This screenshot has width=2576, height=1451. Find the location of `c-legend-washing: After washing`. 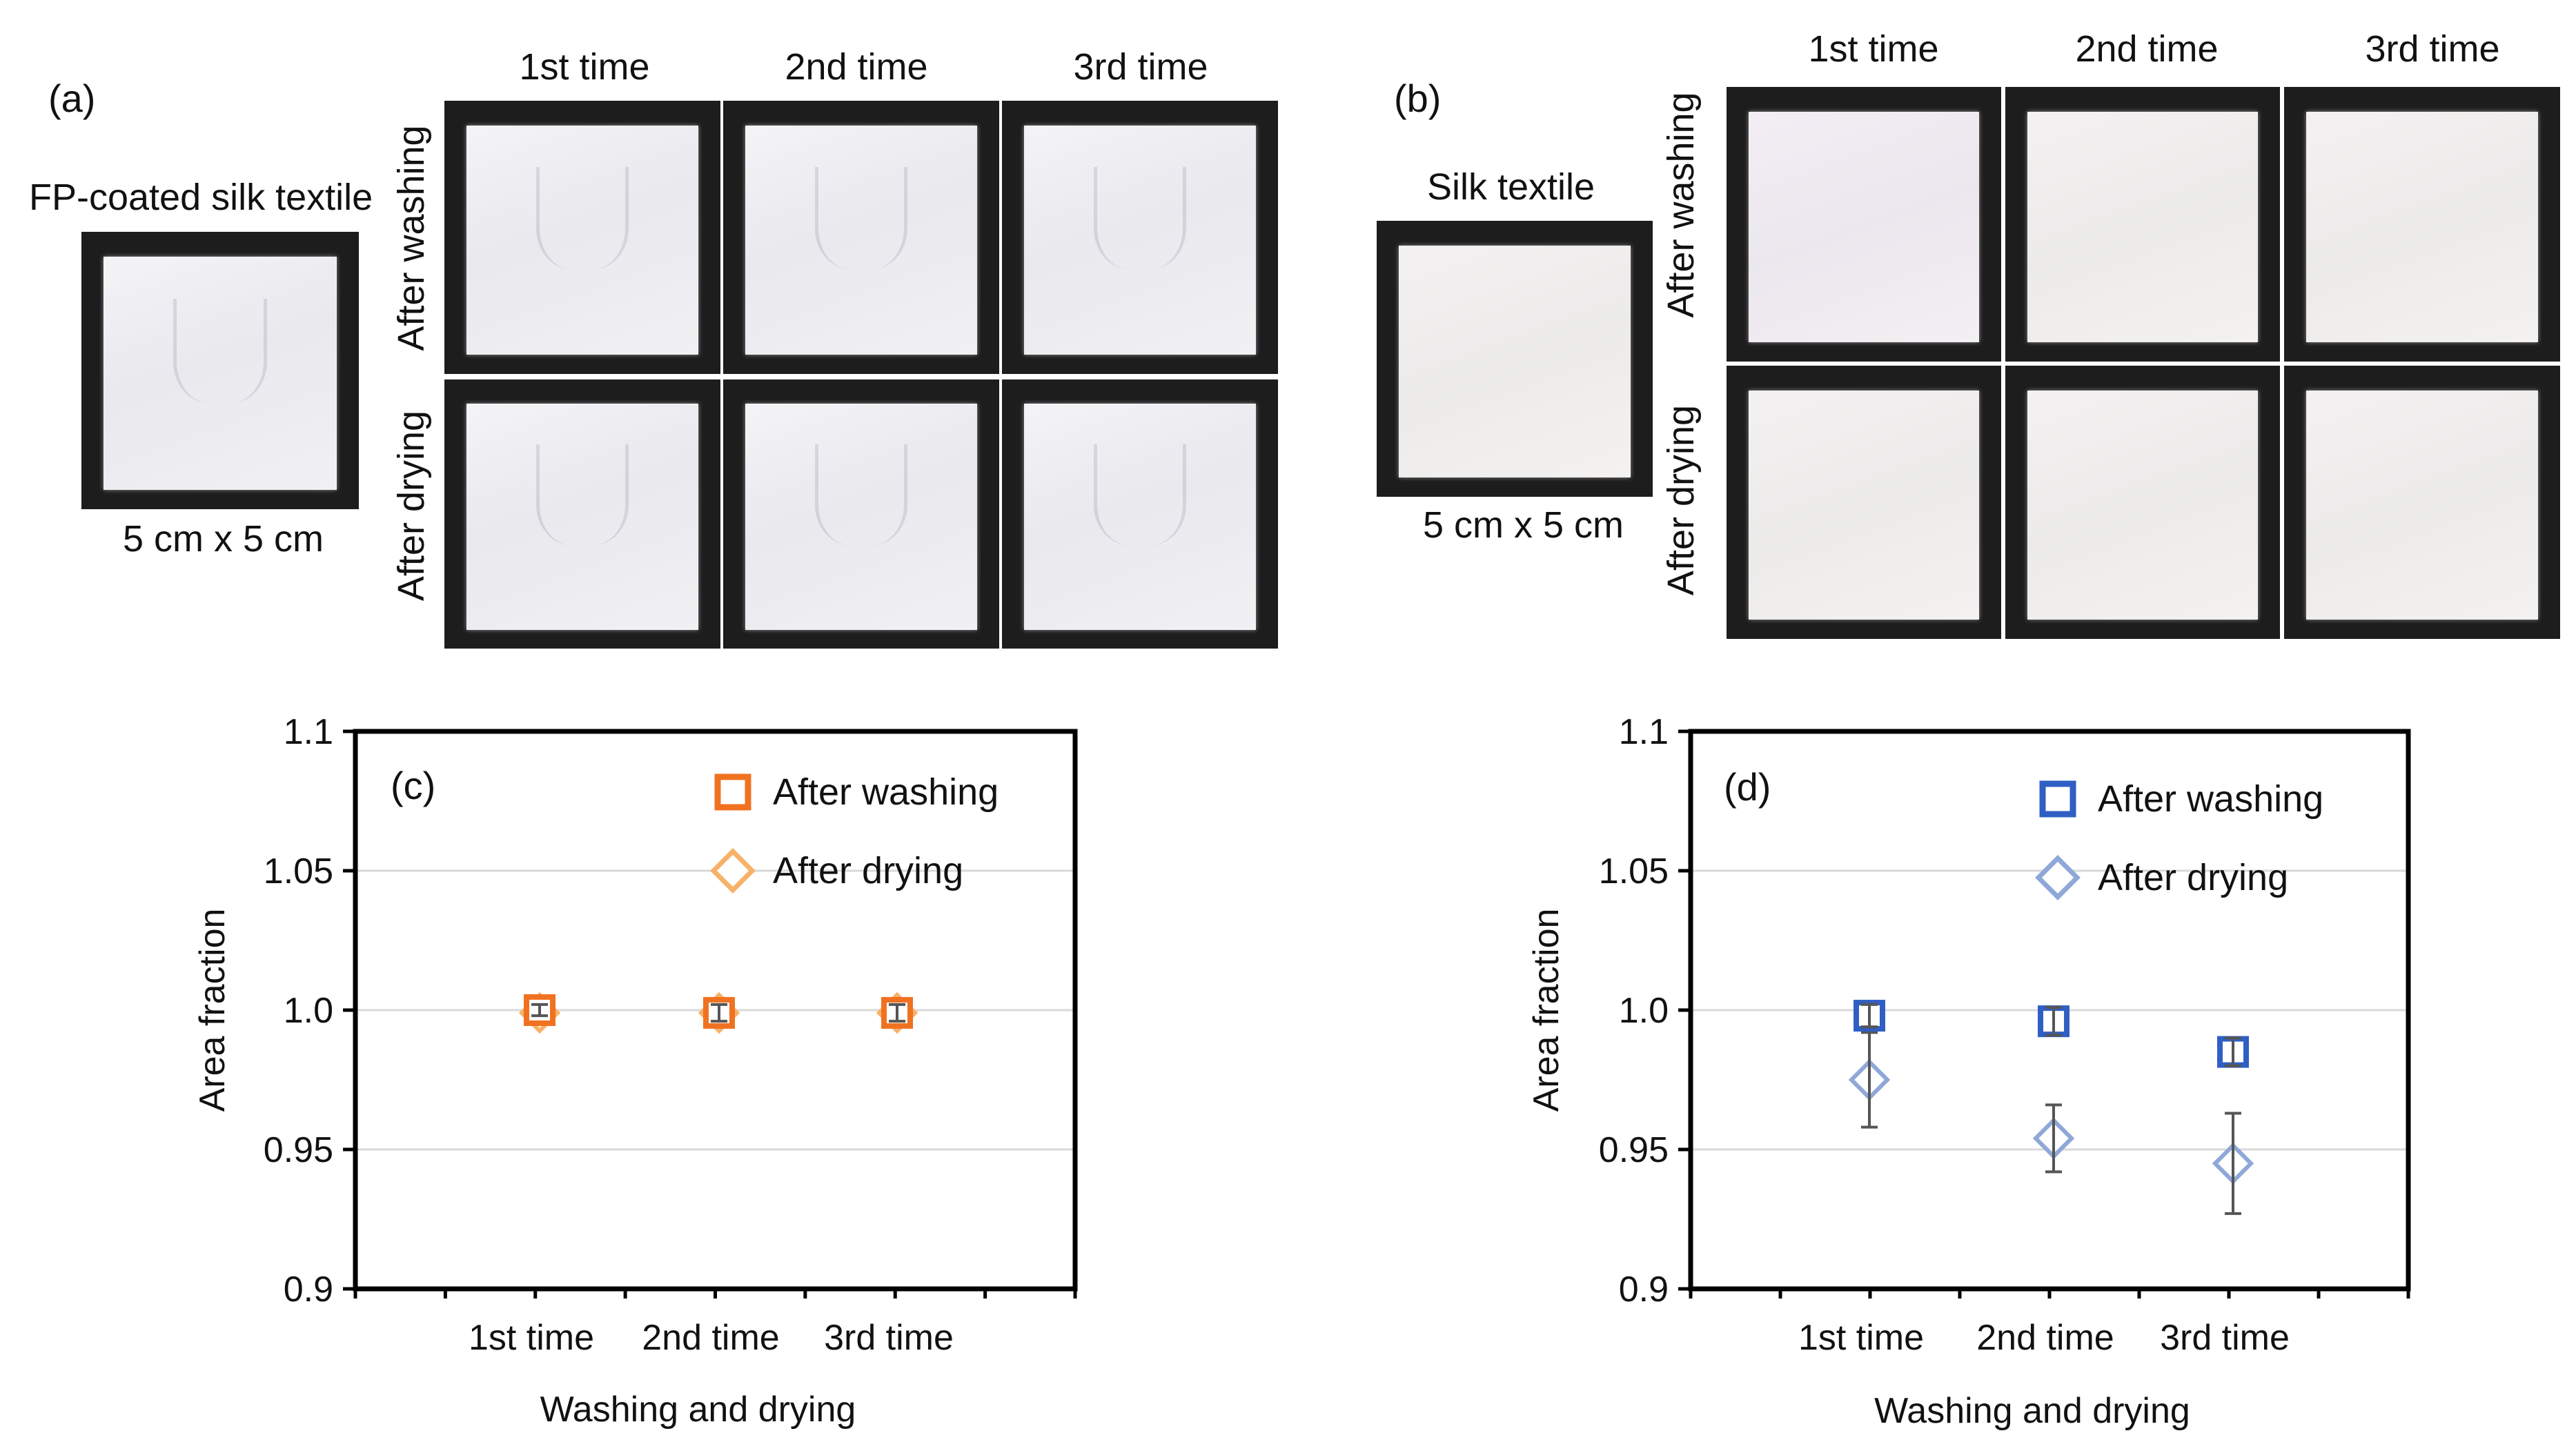

c-legend-washing: After washing is located at coordinates (886, 792).